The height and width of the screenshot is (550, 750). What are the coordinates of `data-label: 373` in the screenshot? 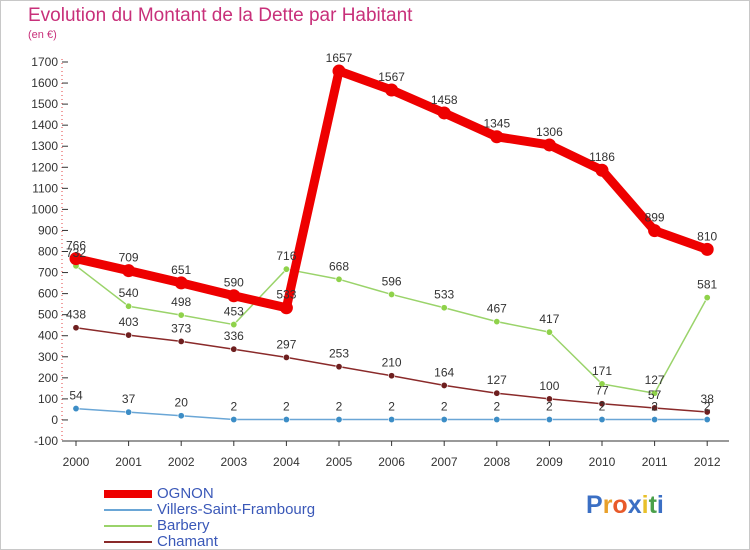 It's located at (181, 328).